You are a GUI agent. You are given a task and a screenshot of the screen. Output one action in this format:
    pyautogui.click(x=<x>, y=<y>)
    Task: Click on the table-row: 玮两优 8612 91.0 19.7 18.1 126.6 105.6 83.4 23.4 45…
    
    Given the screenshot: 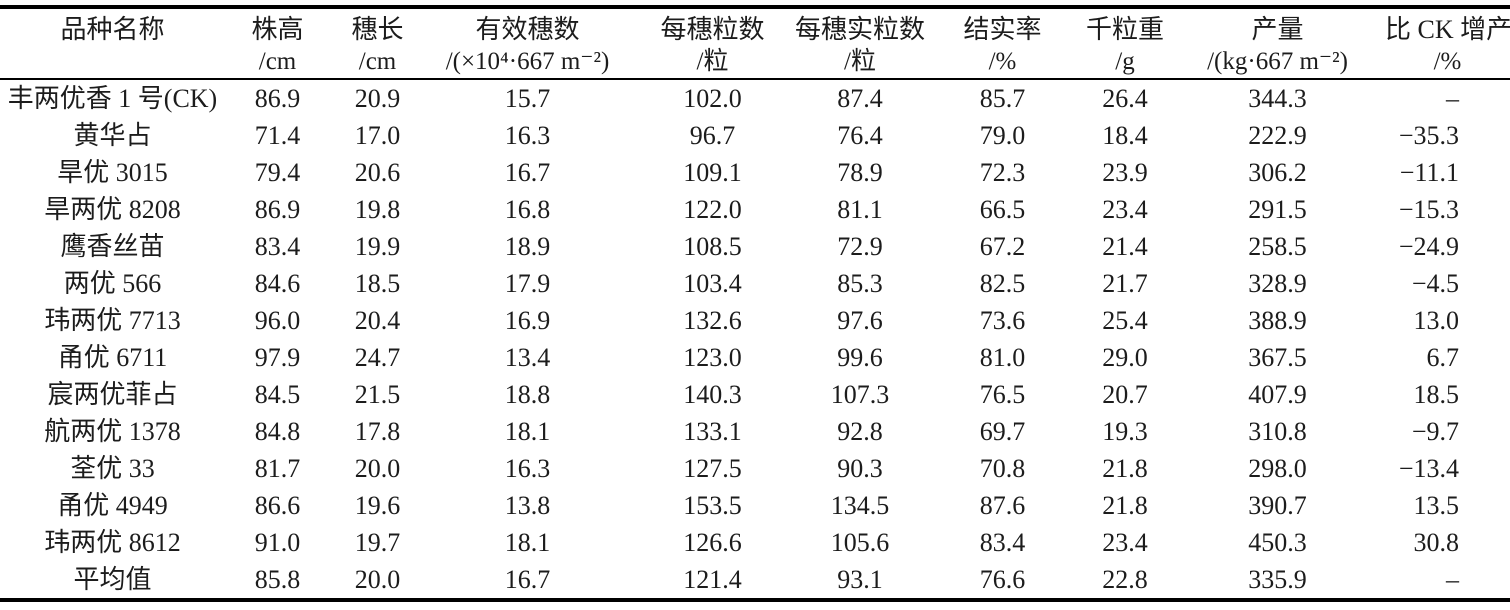 What is the action you would take?
    pyautogui.click(x=755, y=542)
    